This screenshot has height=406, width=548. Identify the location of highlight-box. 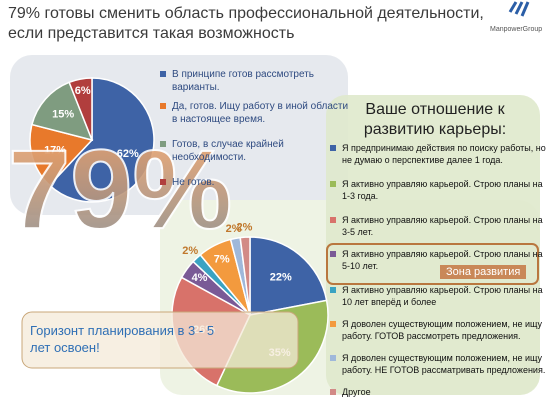
(432, 264).